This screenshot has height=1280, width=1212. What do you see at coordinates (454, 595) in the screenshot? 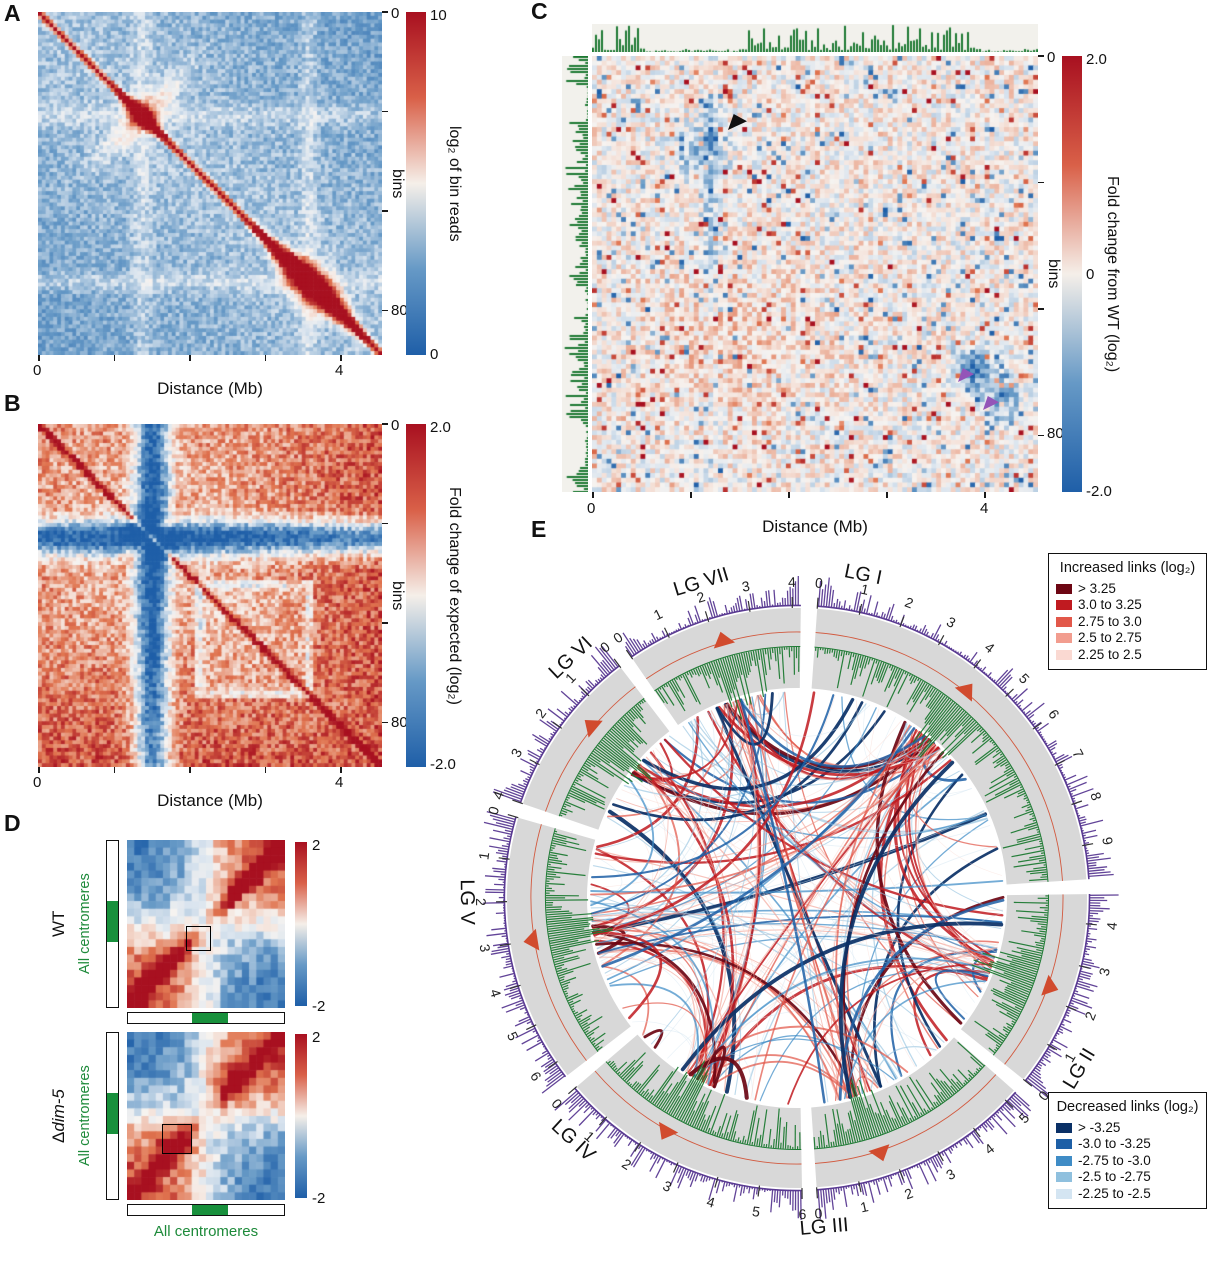
I see `b-colorbar-title: Fold change of expected (log₂)` at bounding box center [454, 595].